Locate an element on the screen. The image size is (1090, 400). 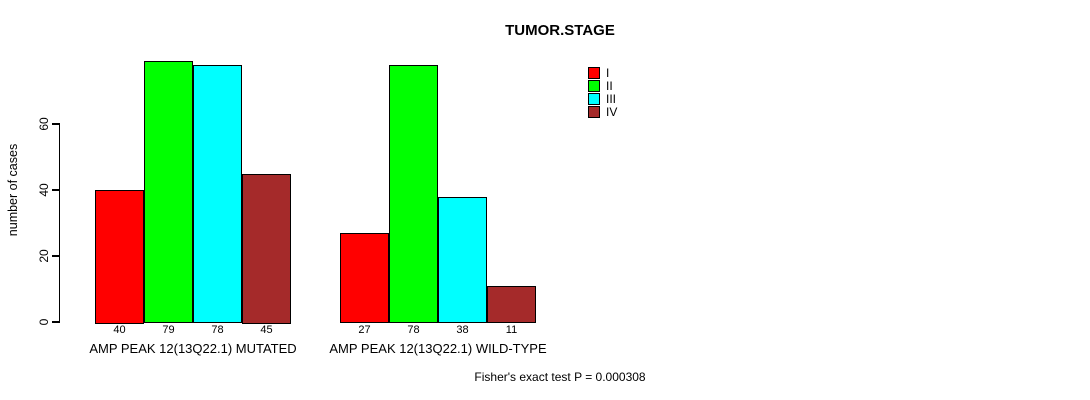
bar-value-label: 40 is located at coordinates (119, 330).